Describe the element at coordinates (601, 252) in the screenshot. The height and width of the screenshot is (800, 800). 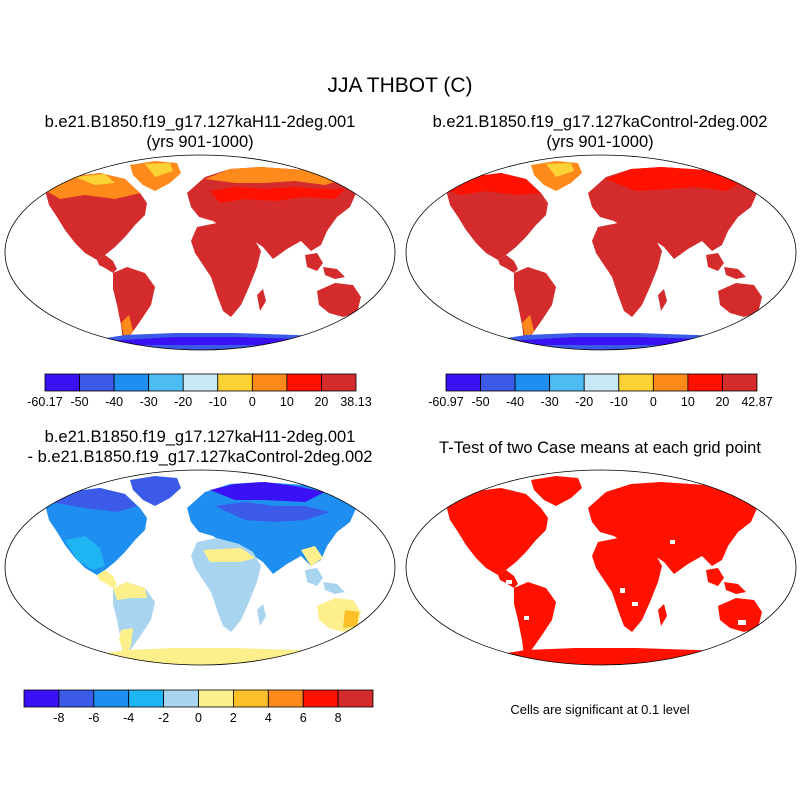
I see `map-panel-case2` at that location.